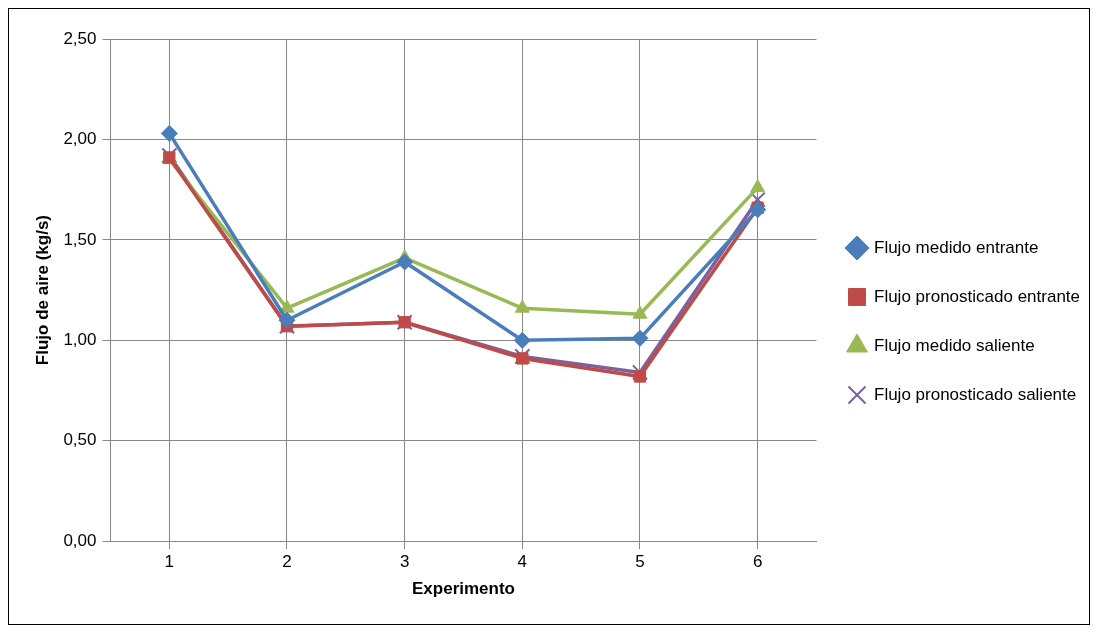 This screenshot has width=1098, height=633. I want to click on y-tick-label: 2,00, so click(80, 139).